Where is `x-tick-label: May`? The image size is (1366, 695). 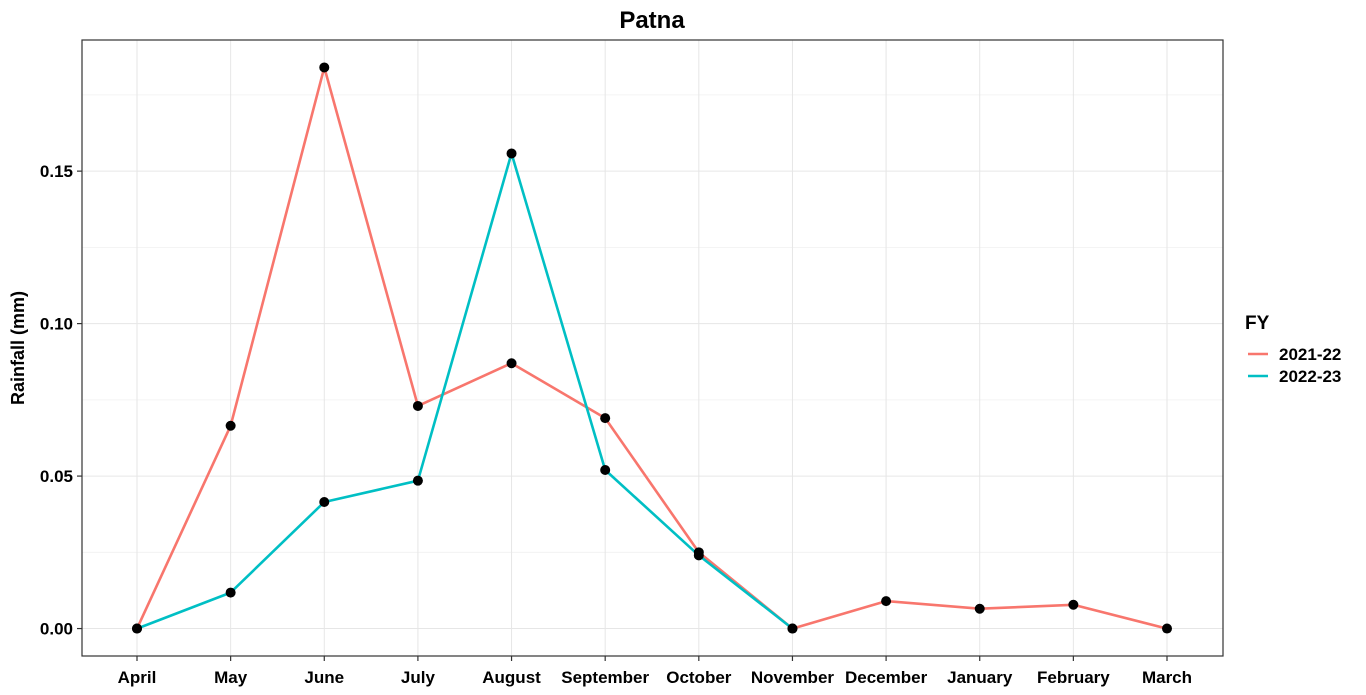
x-tick-label: May is located at coordinates (231, 677).